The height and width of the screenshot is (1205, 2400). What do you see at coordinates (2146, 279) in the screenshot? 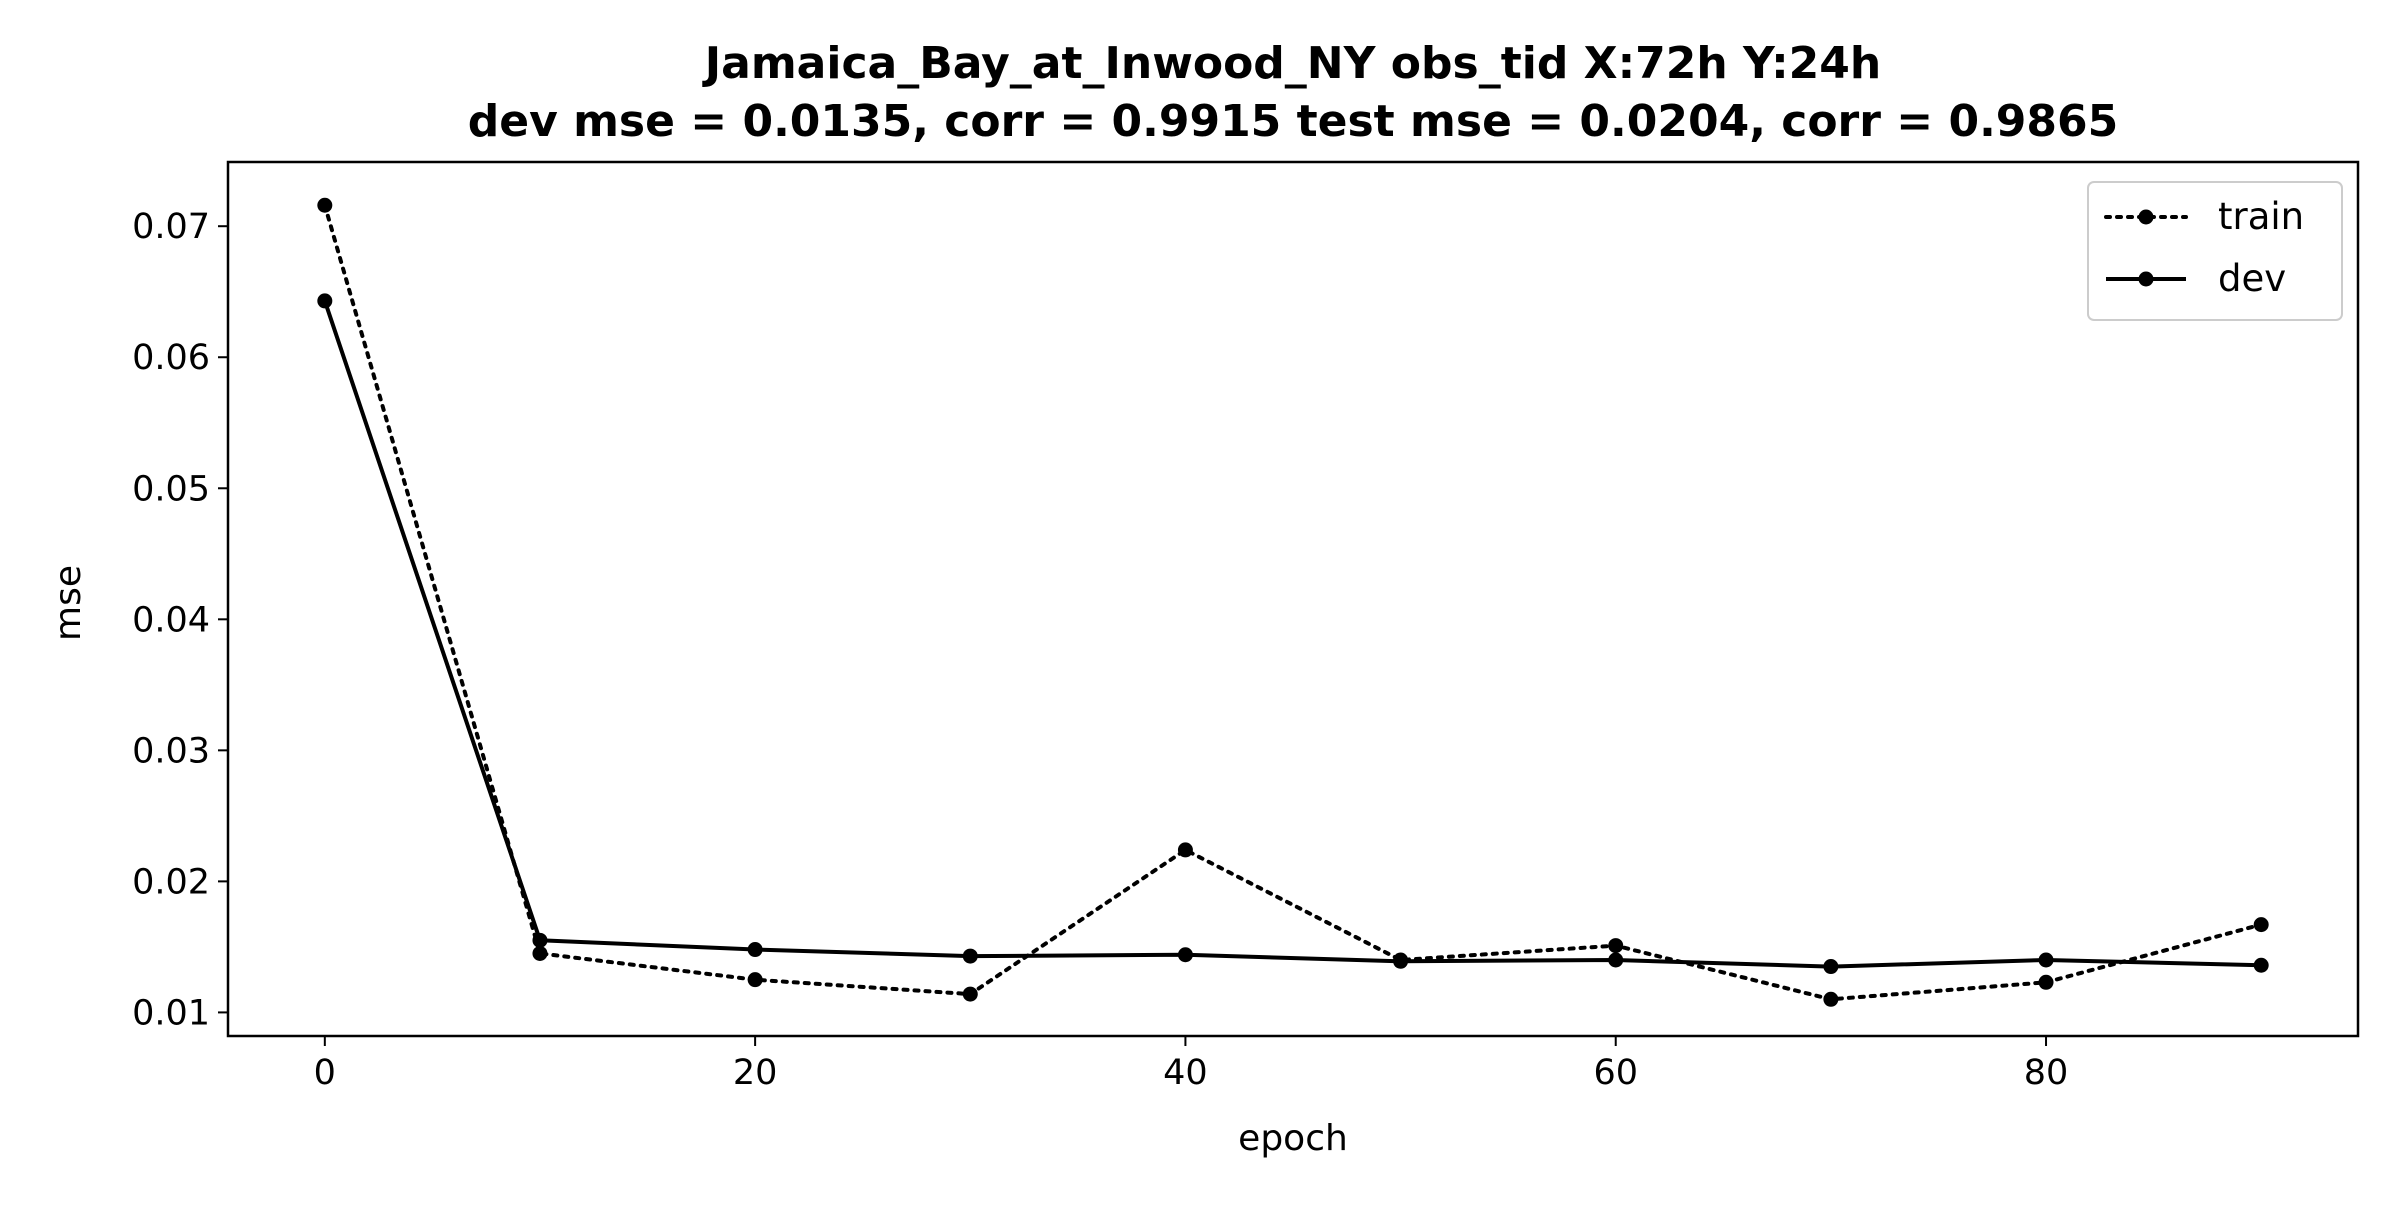
I see `legend-marker-dev` at bounding box center [2146, 279].